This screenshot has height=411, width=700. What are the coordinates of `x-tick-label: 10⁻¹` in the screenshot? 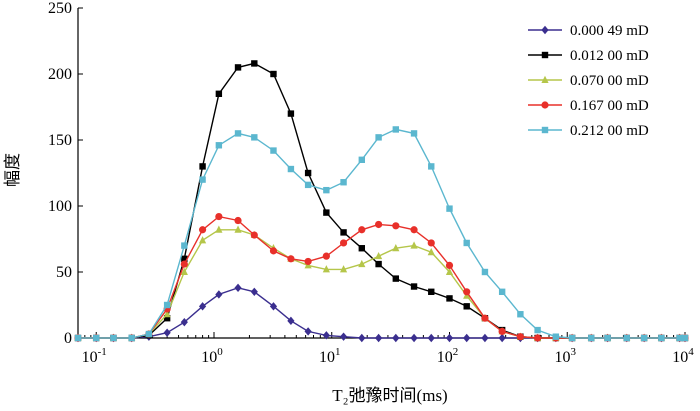 It's located at (94, 356).